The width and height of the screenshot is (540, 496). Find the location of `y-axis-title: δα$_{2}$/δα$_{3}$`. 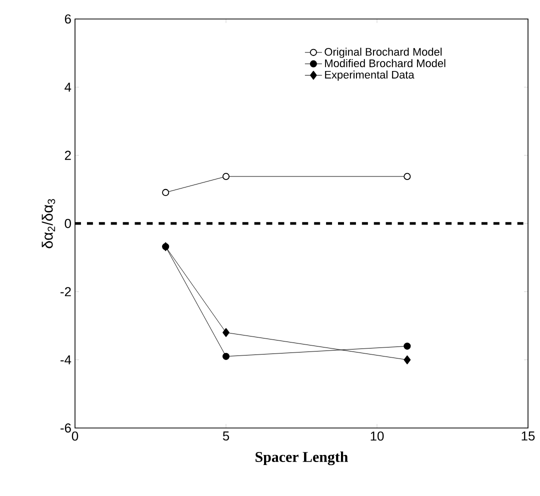

y-axis-title: δα$_{2}$/δα$_{3}$ is located at coordinates (49, 223).